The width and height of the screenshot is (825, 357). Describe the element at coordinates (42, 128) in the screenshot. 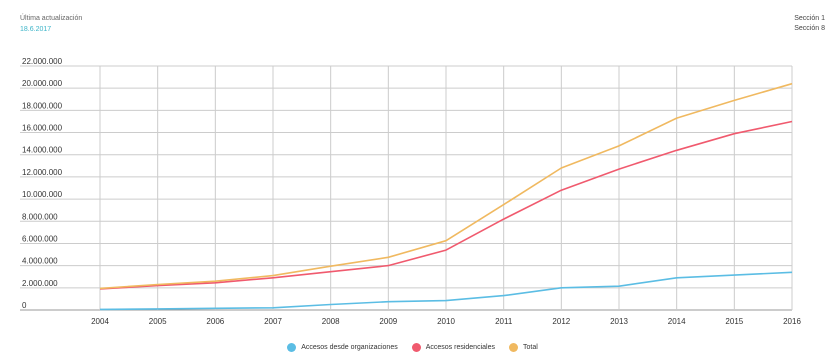

I see `y-tick-label: 16.000.000` at that location.